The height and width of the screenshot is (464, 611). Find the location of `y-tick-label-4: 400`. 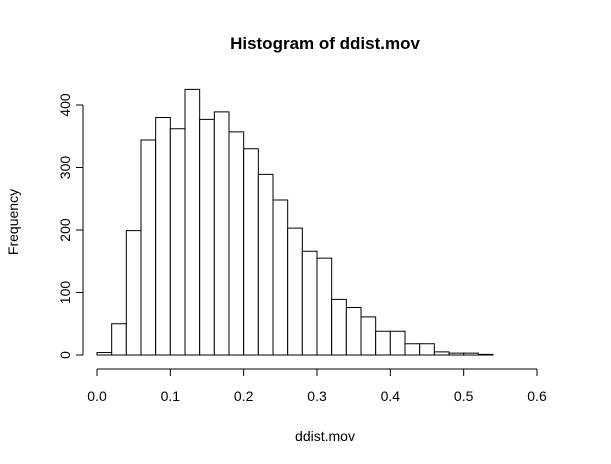

y-tick-label-4: 400 is located at coordinates (65, 105).